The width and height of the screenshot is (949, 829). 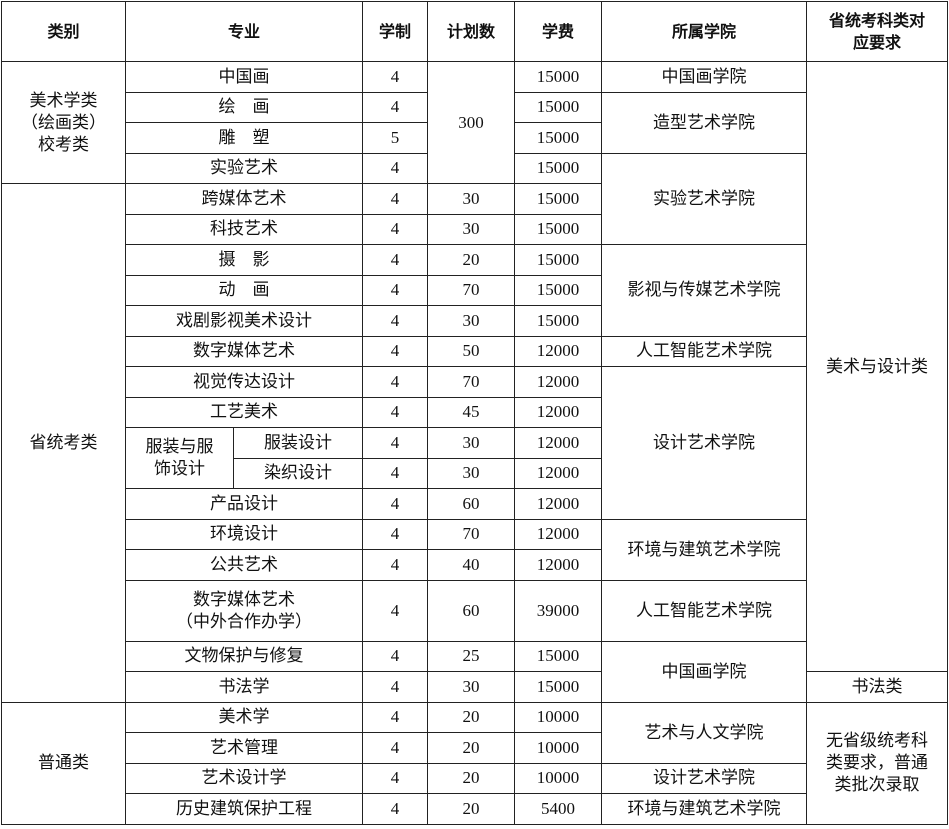 I want to click on major-cell: 雕 塑, so click(x=244, y=138).